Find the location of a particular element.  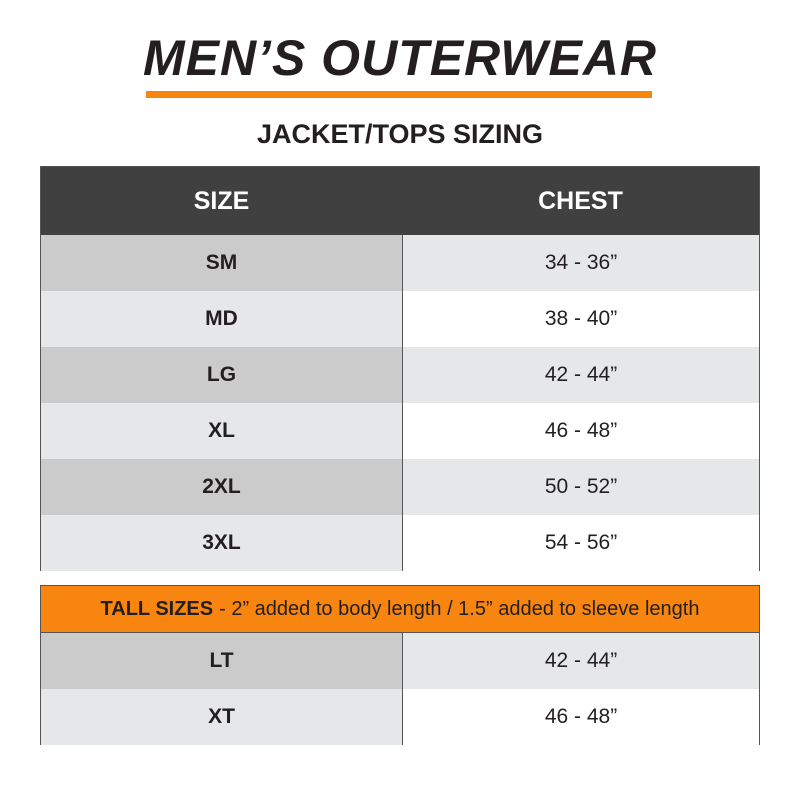

size-cell: 2XL is located at coordinates (222, 487).